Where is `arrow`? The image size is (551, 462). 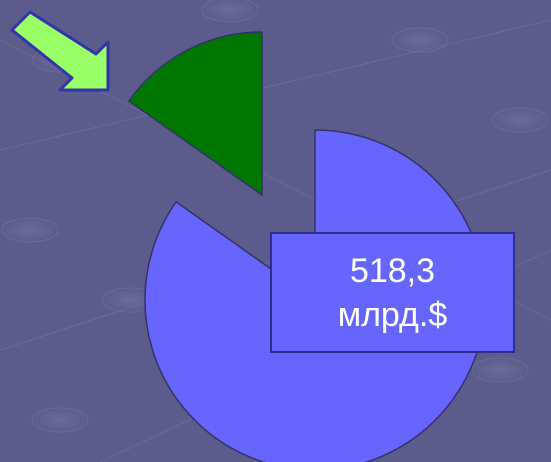 arrow is located at coordinates (60, 51).